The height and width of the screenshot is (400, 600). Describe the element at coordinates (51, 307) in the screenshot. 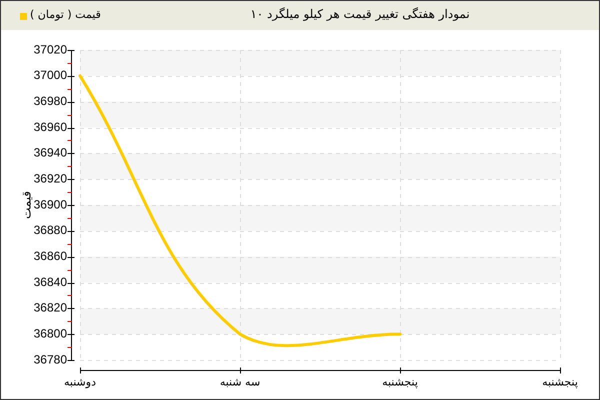

I see `y-tick-label: 36820` at that location.